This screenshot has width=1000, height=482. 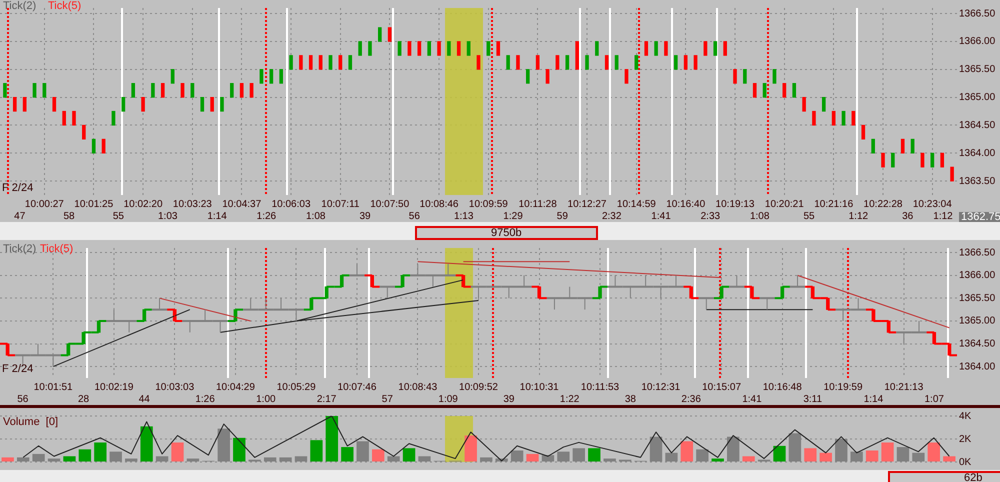 I want to click on x-tick-label: 10:02:20, so click(x=143, y=204).